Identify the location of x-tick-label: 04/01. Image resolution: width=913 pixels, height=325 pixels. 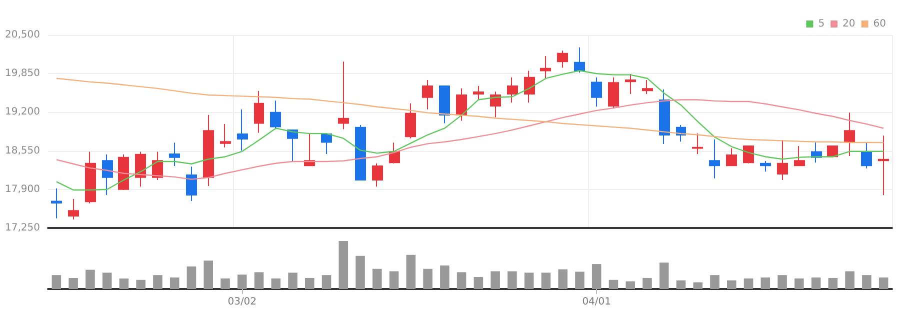
(597, 302).